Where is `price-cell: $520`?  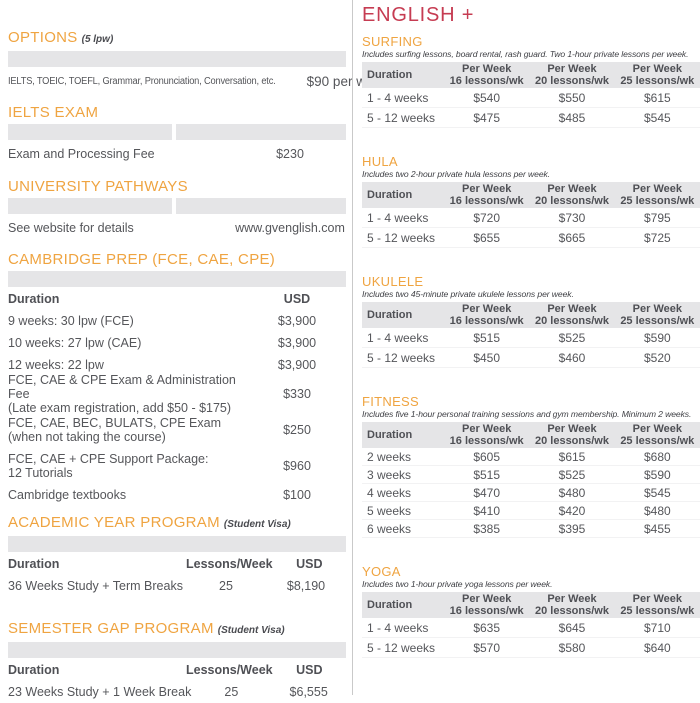 price-cell: $520 is located at coordinates (657, 357).